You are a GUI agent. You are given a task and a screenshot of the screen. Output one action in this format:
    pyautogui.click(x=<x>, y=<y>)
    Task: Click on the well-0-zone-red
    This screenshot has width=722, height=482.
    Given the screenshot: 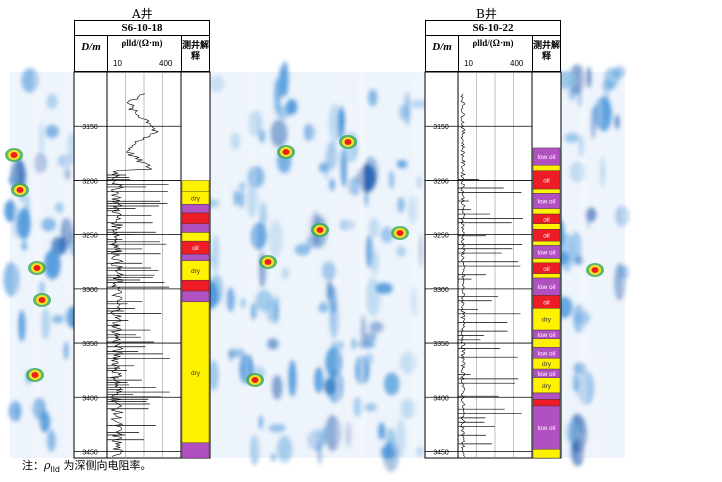 What is the action you would take?
    pyautogui.click(x=195, y=285)
    